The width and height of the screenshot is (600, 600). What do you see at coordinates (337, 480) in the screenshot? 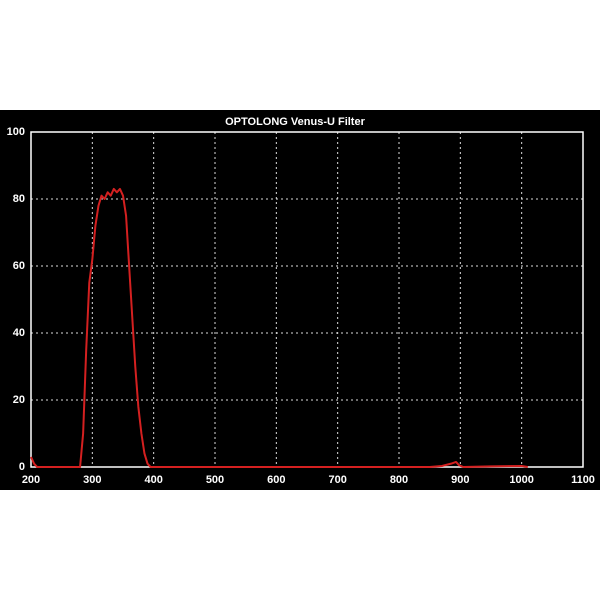
I see `x-tick-label: 700` at bounding box center [337, 480].